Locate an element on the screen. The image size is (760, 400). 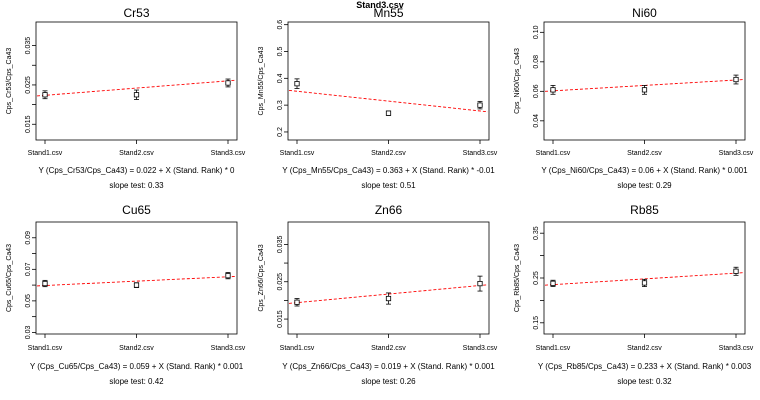
y-axis-label: Cps_Mn55/Cps_Ca43 is located at coordinates (261, 80).